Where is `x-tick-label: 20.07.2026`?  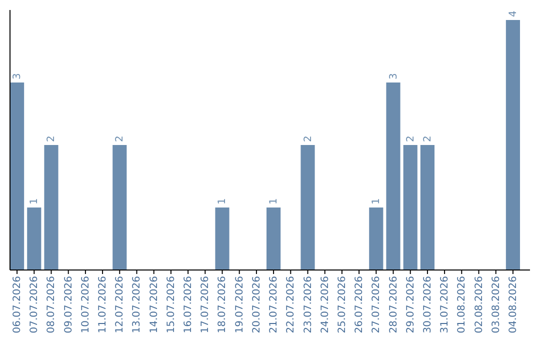 x-tick-label: 20.07.2026 is located at coordinates (256, 305).